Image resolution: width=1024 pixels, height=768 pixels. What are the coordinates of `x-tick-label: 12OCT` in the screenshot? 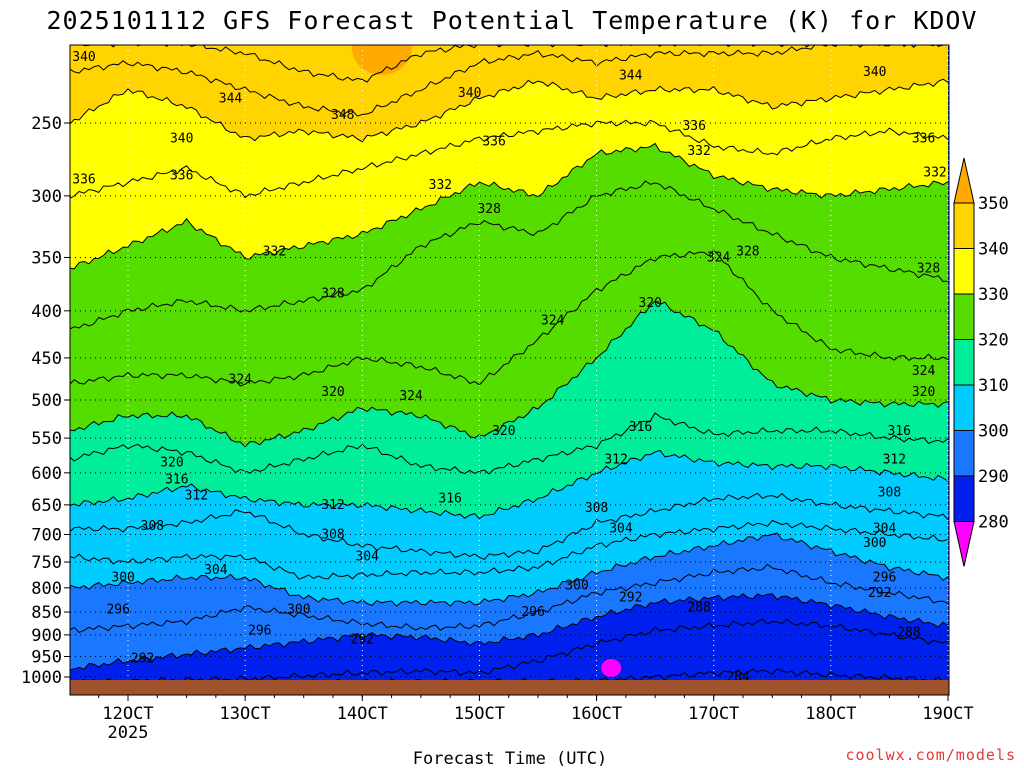 It's located at (127, 714).